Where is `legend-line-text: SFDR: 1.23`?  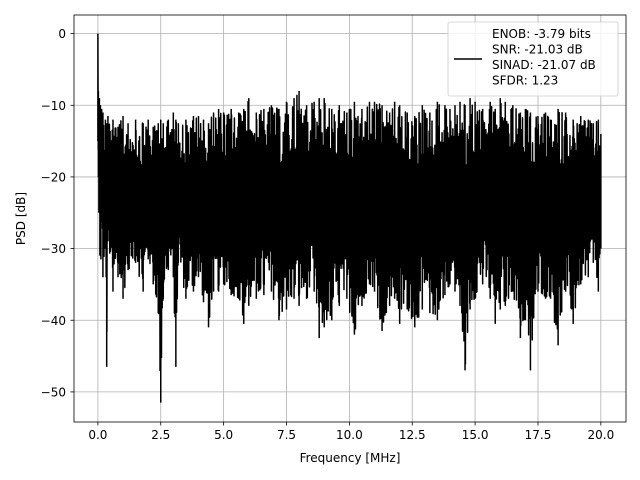 legend-line-text: SFDR: 1.23 is located at coordinates (525, 81).